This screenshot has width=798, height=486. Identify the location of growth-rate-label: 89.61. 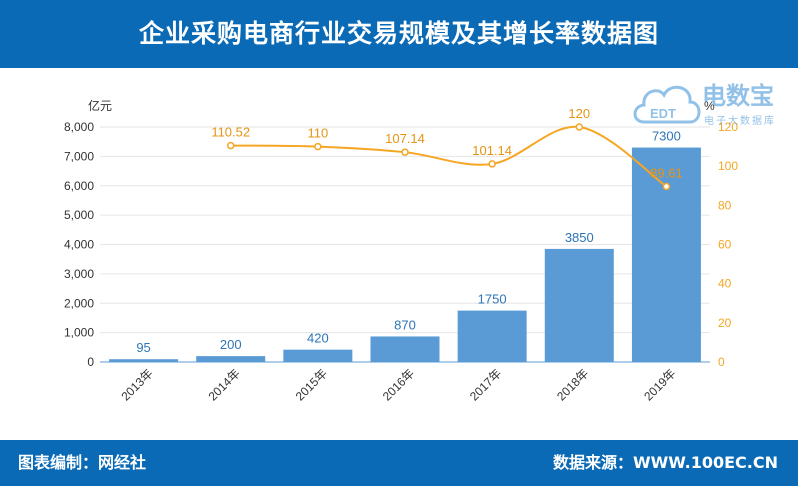
(666, 173).